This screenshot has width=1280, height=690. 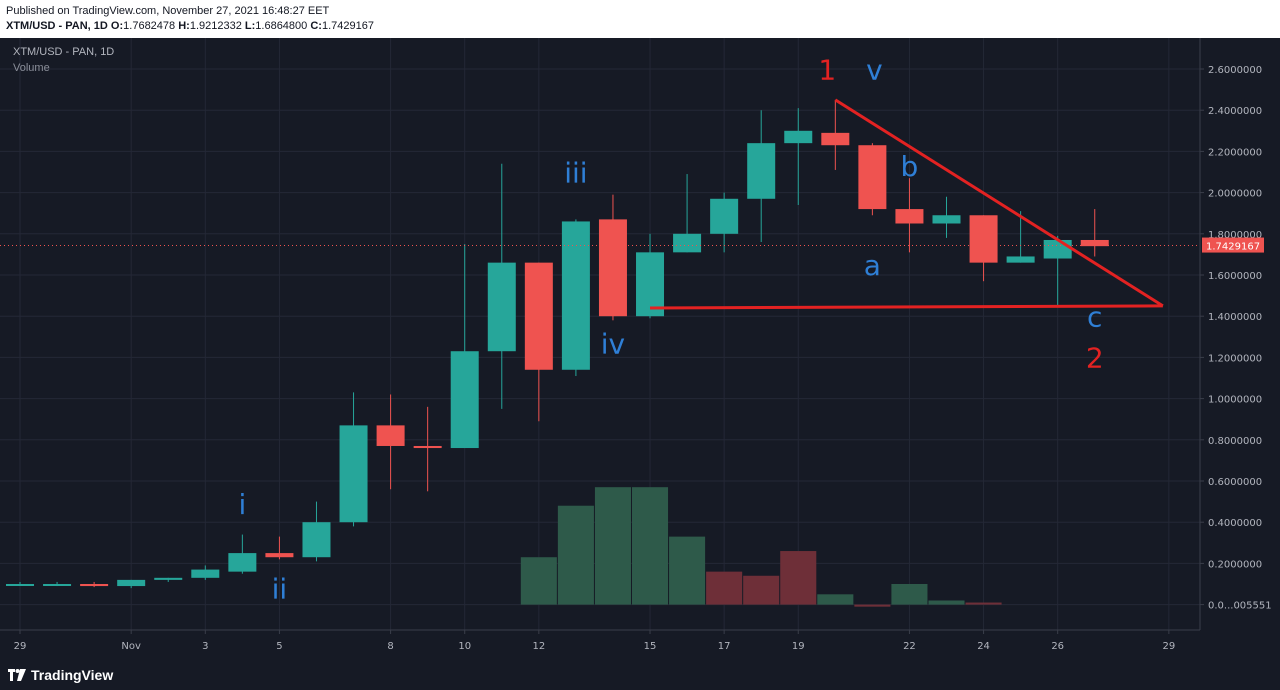 I want to click on chart-title: XTM/USD - PAN, 1D, so click(x=64, y=52).